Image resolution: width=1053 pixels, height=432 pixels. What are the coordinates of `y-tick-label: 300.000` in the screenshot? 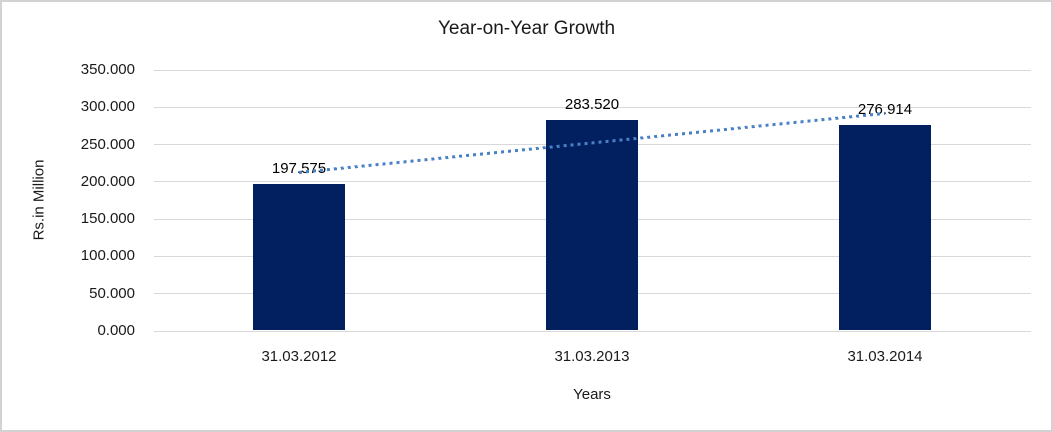 It's located at (107, 107).